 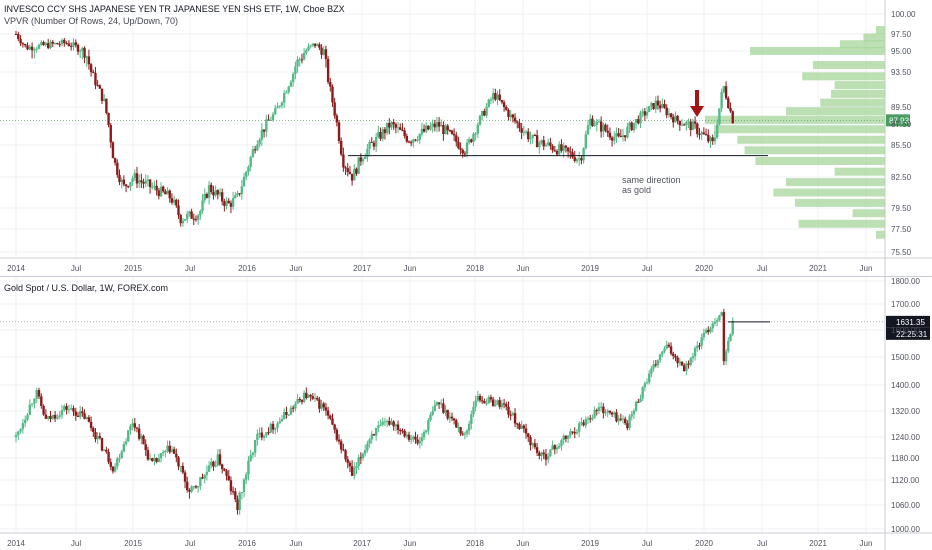 What do you see at coordinates (697, 103) in the screenshot?
I see `down-arrow-annotation` at bounding box center [697, 103].